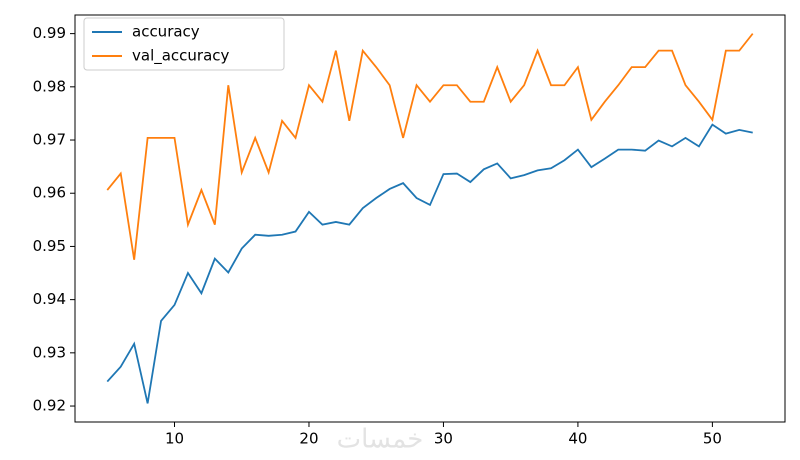 The width and height of the screenshot is (800, 460). Describe the element at coordinates (166, 32) in the screenshot. I see `legend-label: accuracy` at that location.